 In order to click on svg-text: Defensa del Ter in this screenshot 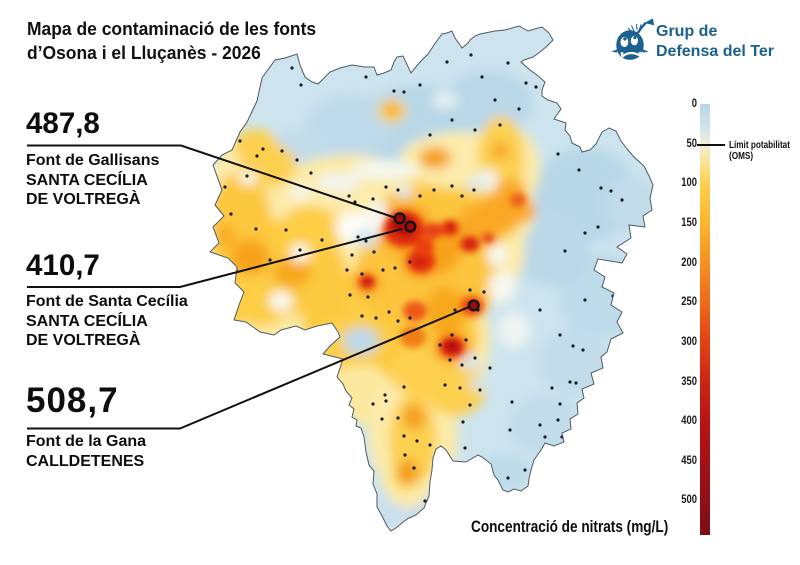, I will do `click(715, 51)`.